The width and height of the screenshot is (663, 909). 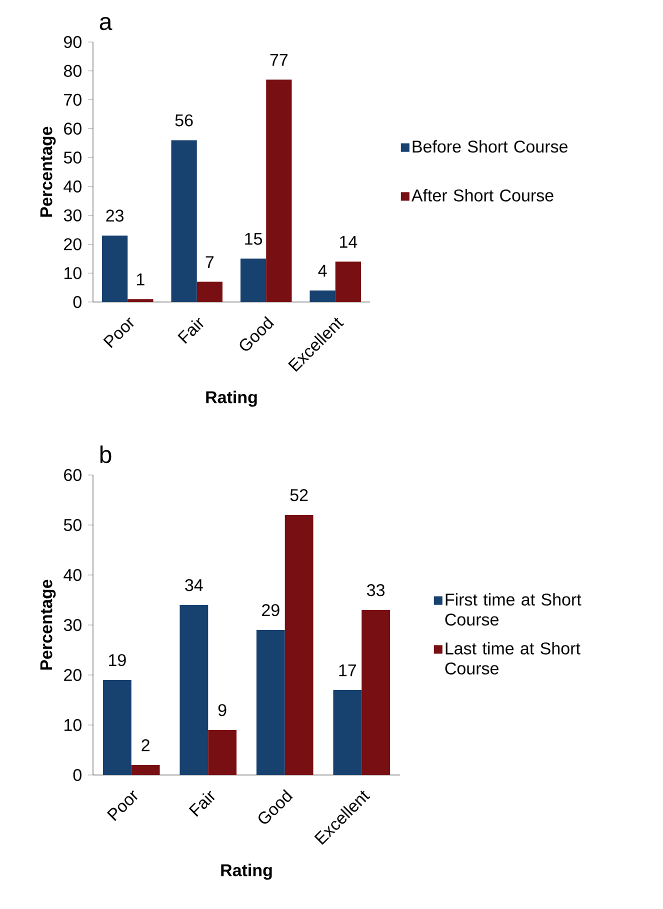 What do you see at coordinates (73, 42) in the screenshot?
I see `y-tick-label: 90` at bounding box center [73, 42].